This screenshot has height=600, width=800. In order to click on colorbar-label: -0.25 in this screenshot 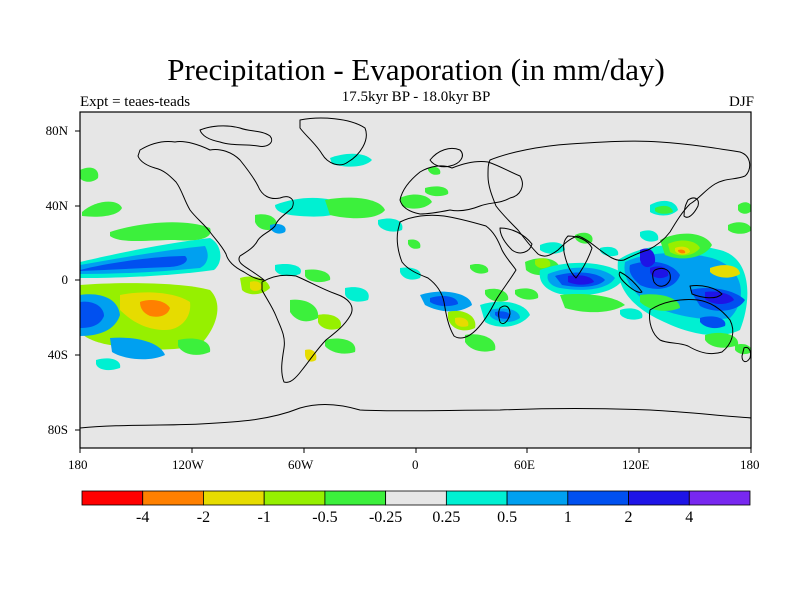, I will do `click(385, 517)`.